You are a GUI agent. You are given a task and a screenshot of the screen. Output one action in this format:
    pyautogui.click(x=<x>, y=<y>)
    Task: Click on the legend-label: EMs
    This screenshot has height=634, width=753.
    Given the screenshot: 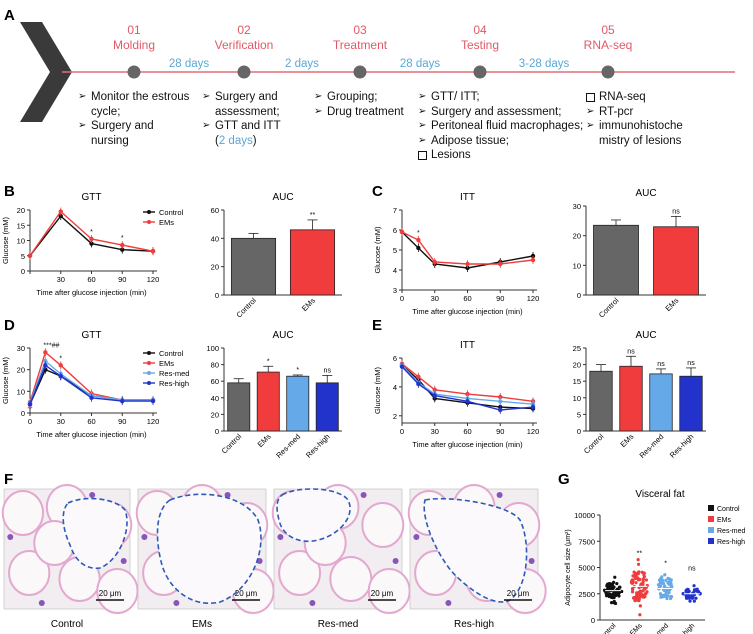 What is the action you would take?
    pyautogui.click(x=166, y=363)
    